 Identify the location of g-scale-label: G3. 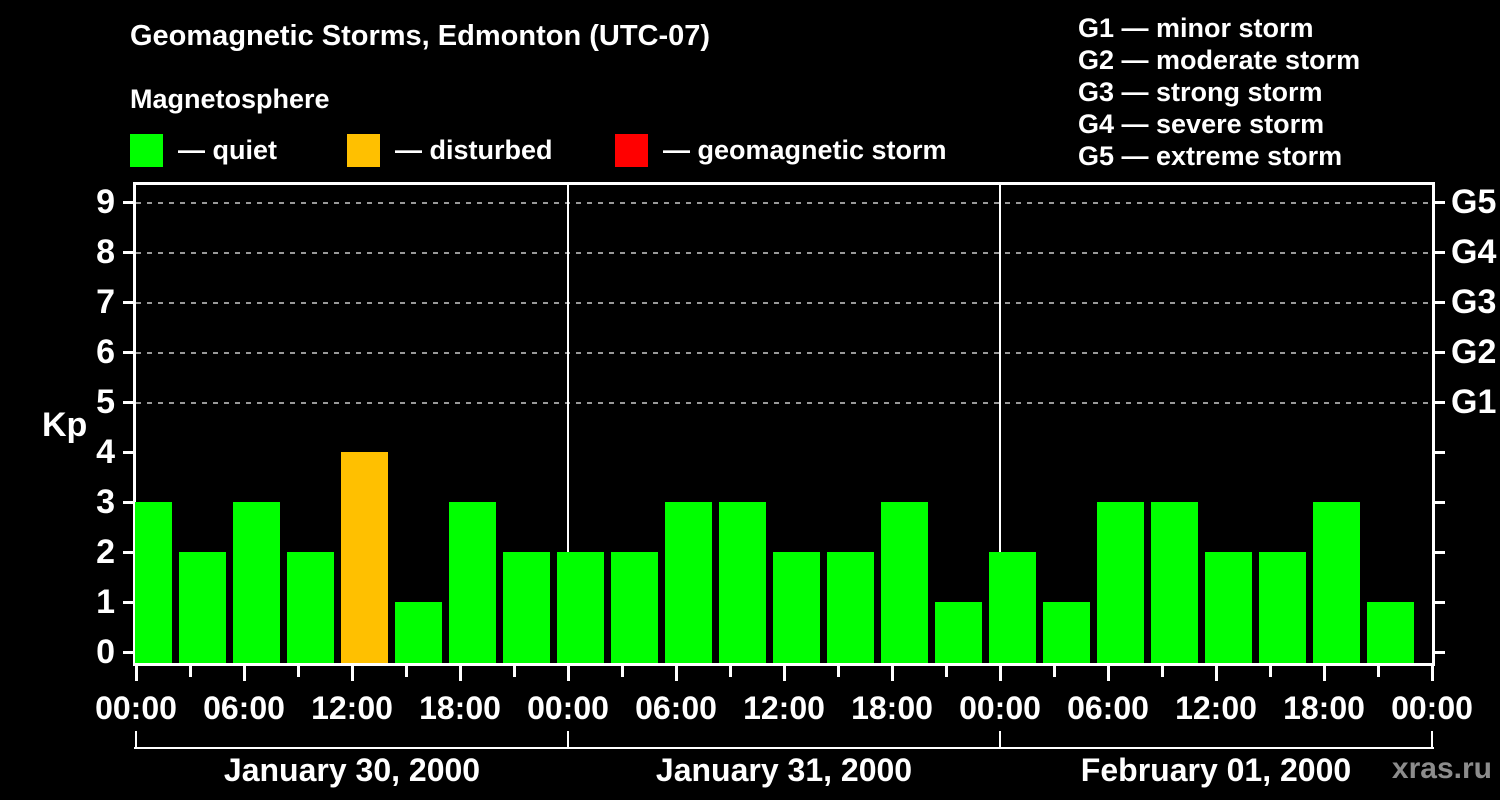
(1474, 302).